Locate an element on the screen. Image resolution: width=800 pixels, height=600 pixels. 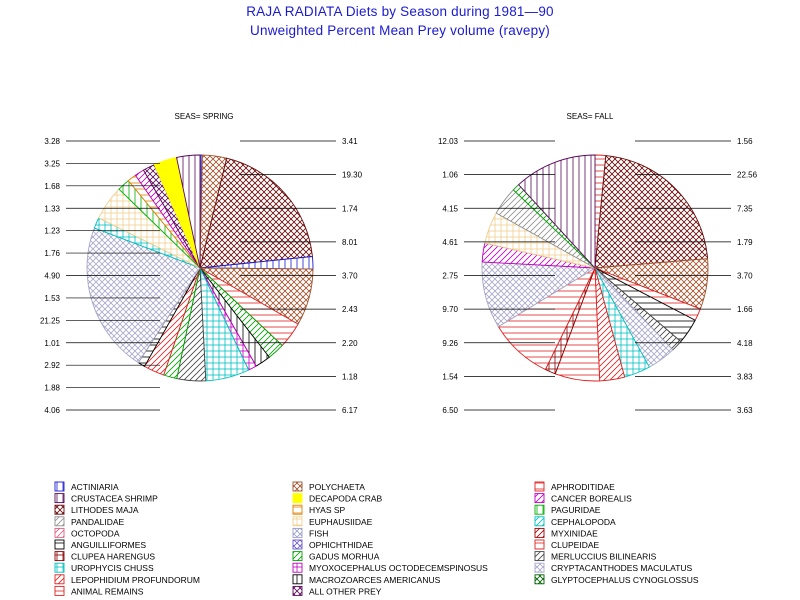
slice-label: 3.41 is located at coordinates (350, 141).